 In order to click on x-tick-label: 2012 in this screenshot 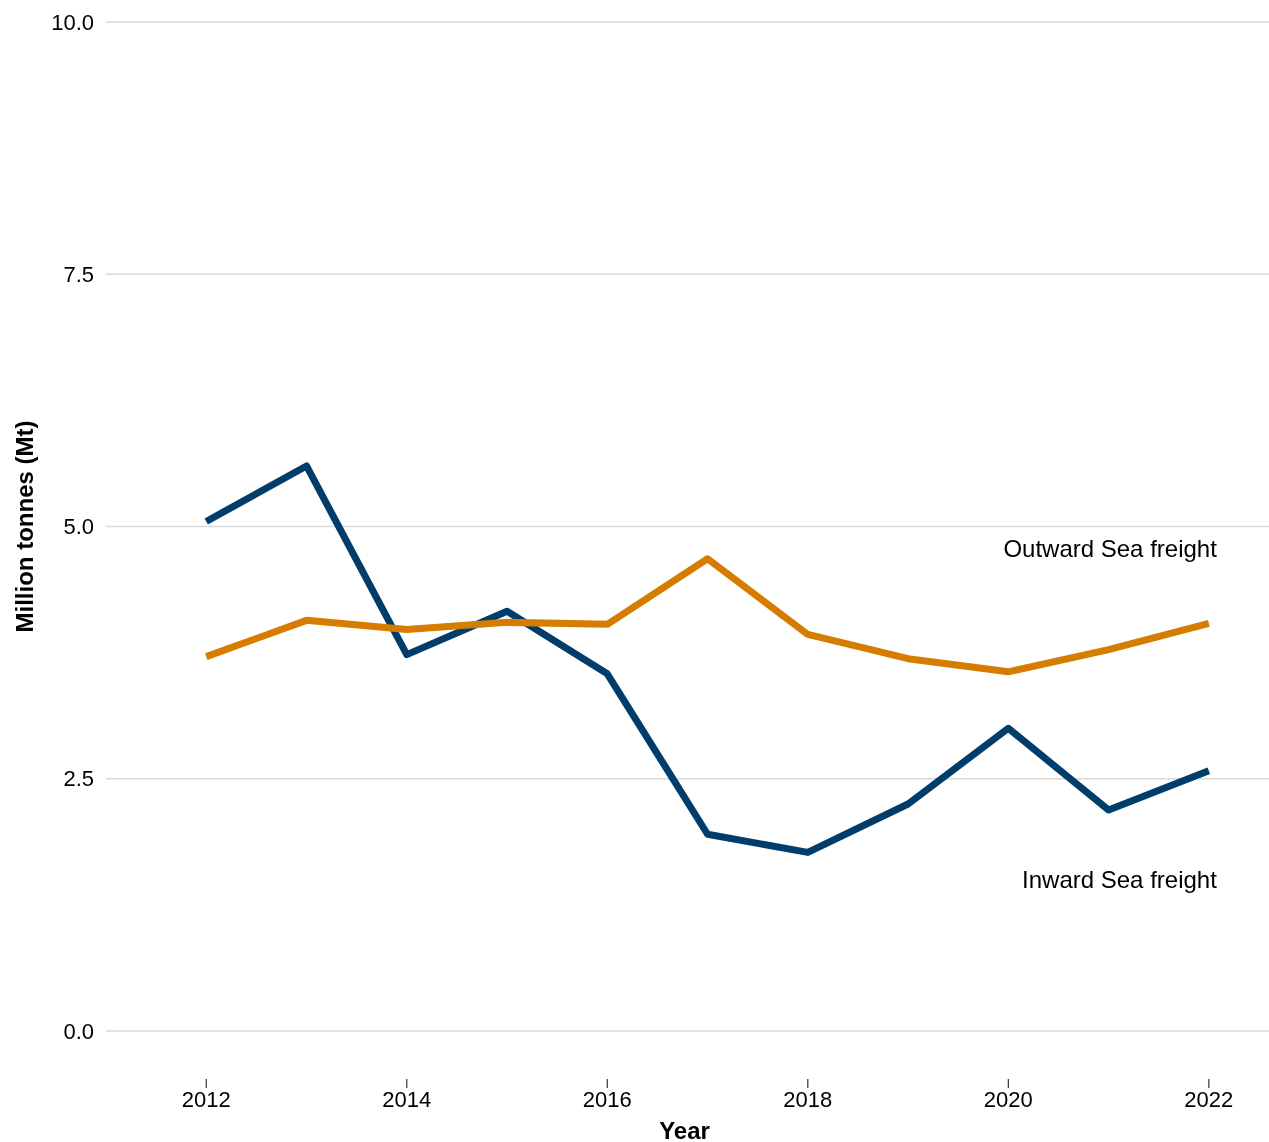, I will do `click(206, 1099)`.